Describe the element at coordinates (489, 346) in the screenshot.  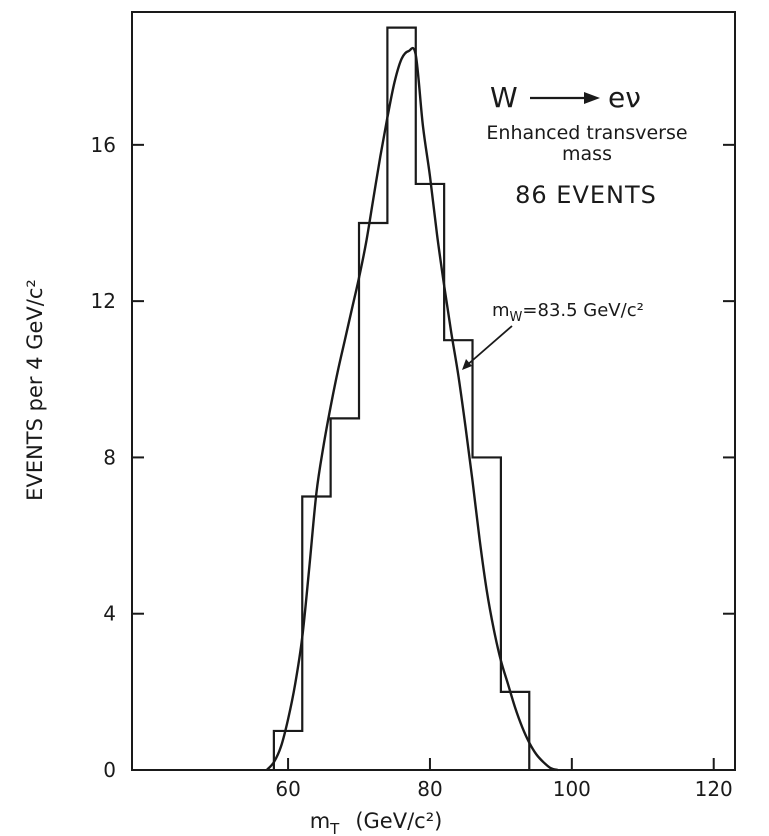
I see `fit-label-pointer` at that location.